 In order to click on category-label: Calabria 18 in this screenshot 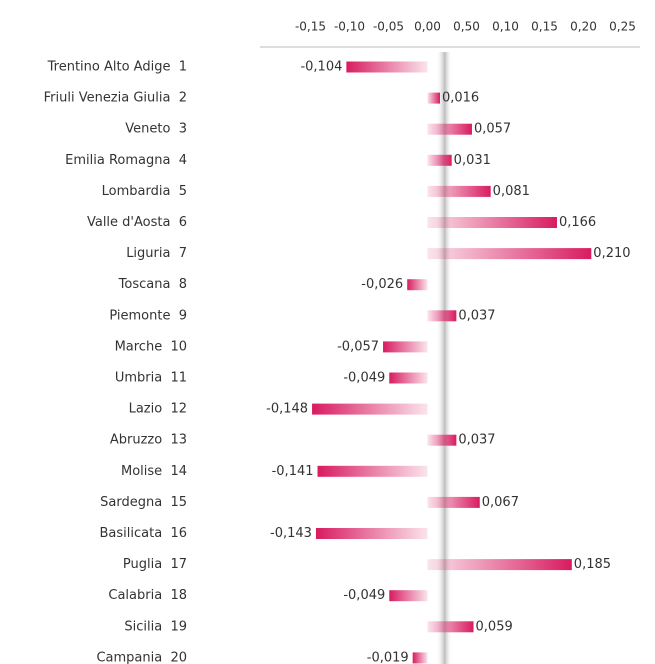, I will do `click(147, 595)`.